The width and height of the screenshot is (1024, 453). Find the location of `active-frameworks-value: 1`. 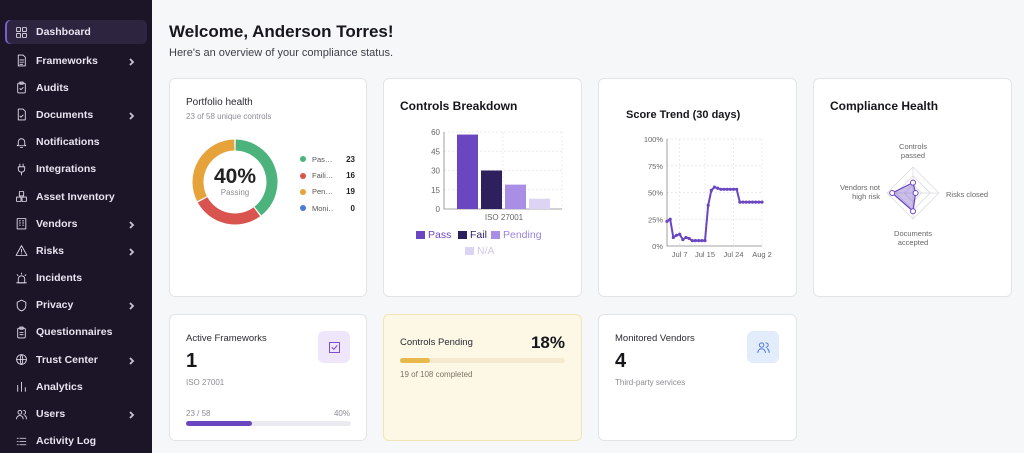

active-frameworks-value: 1 is located at coordinates (192, 361).